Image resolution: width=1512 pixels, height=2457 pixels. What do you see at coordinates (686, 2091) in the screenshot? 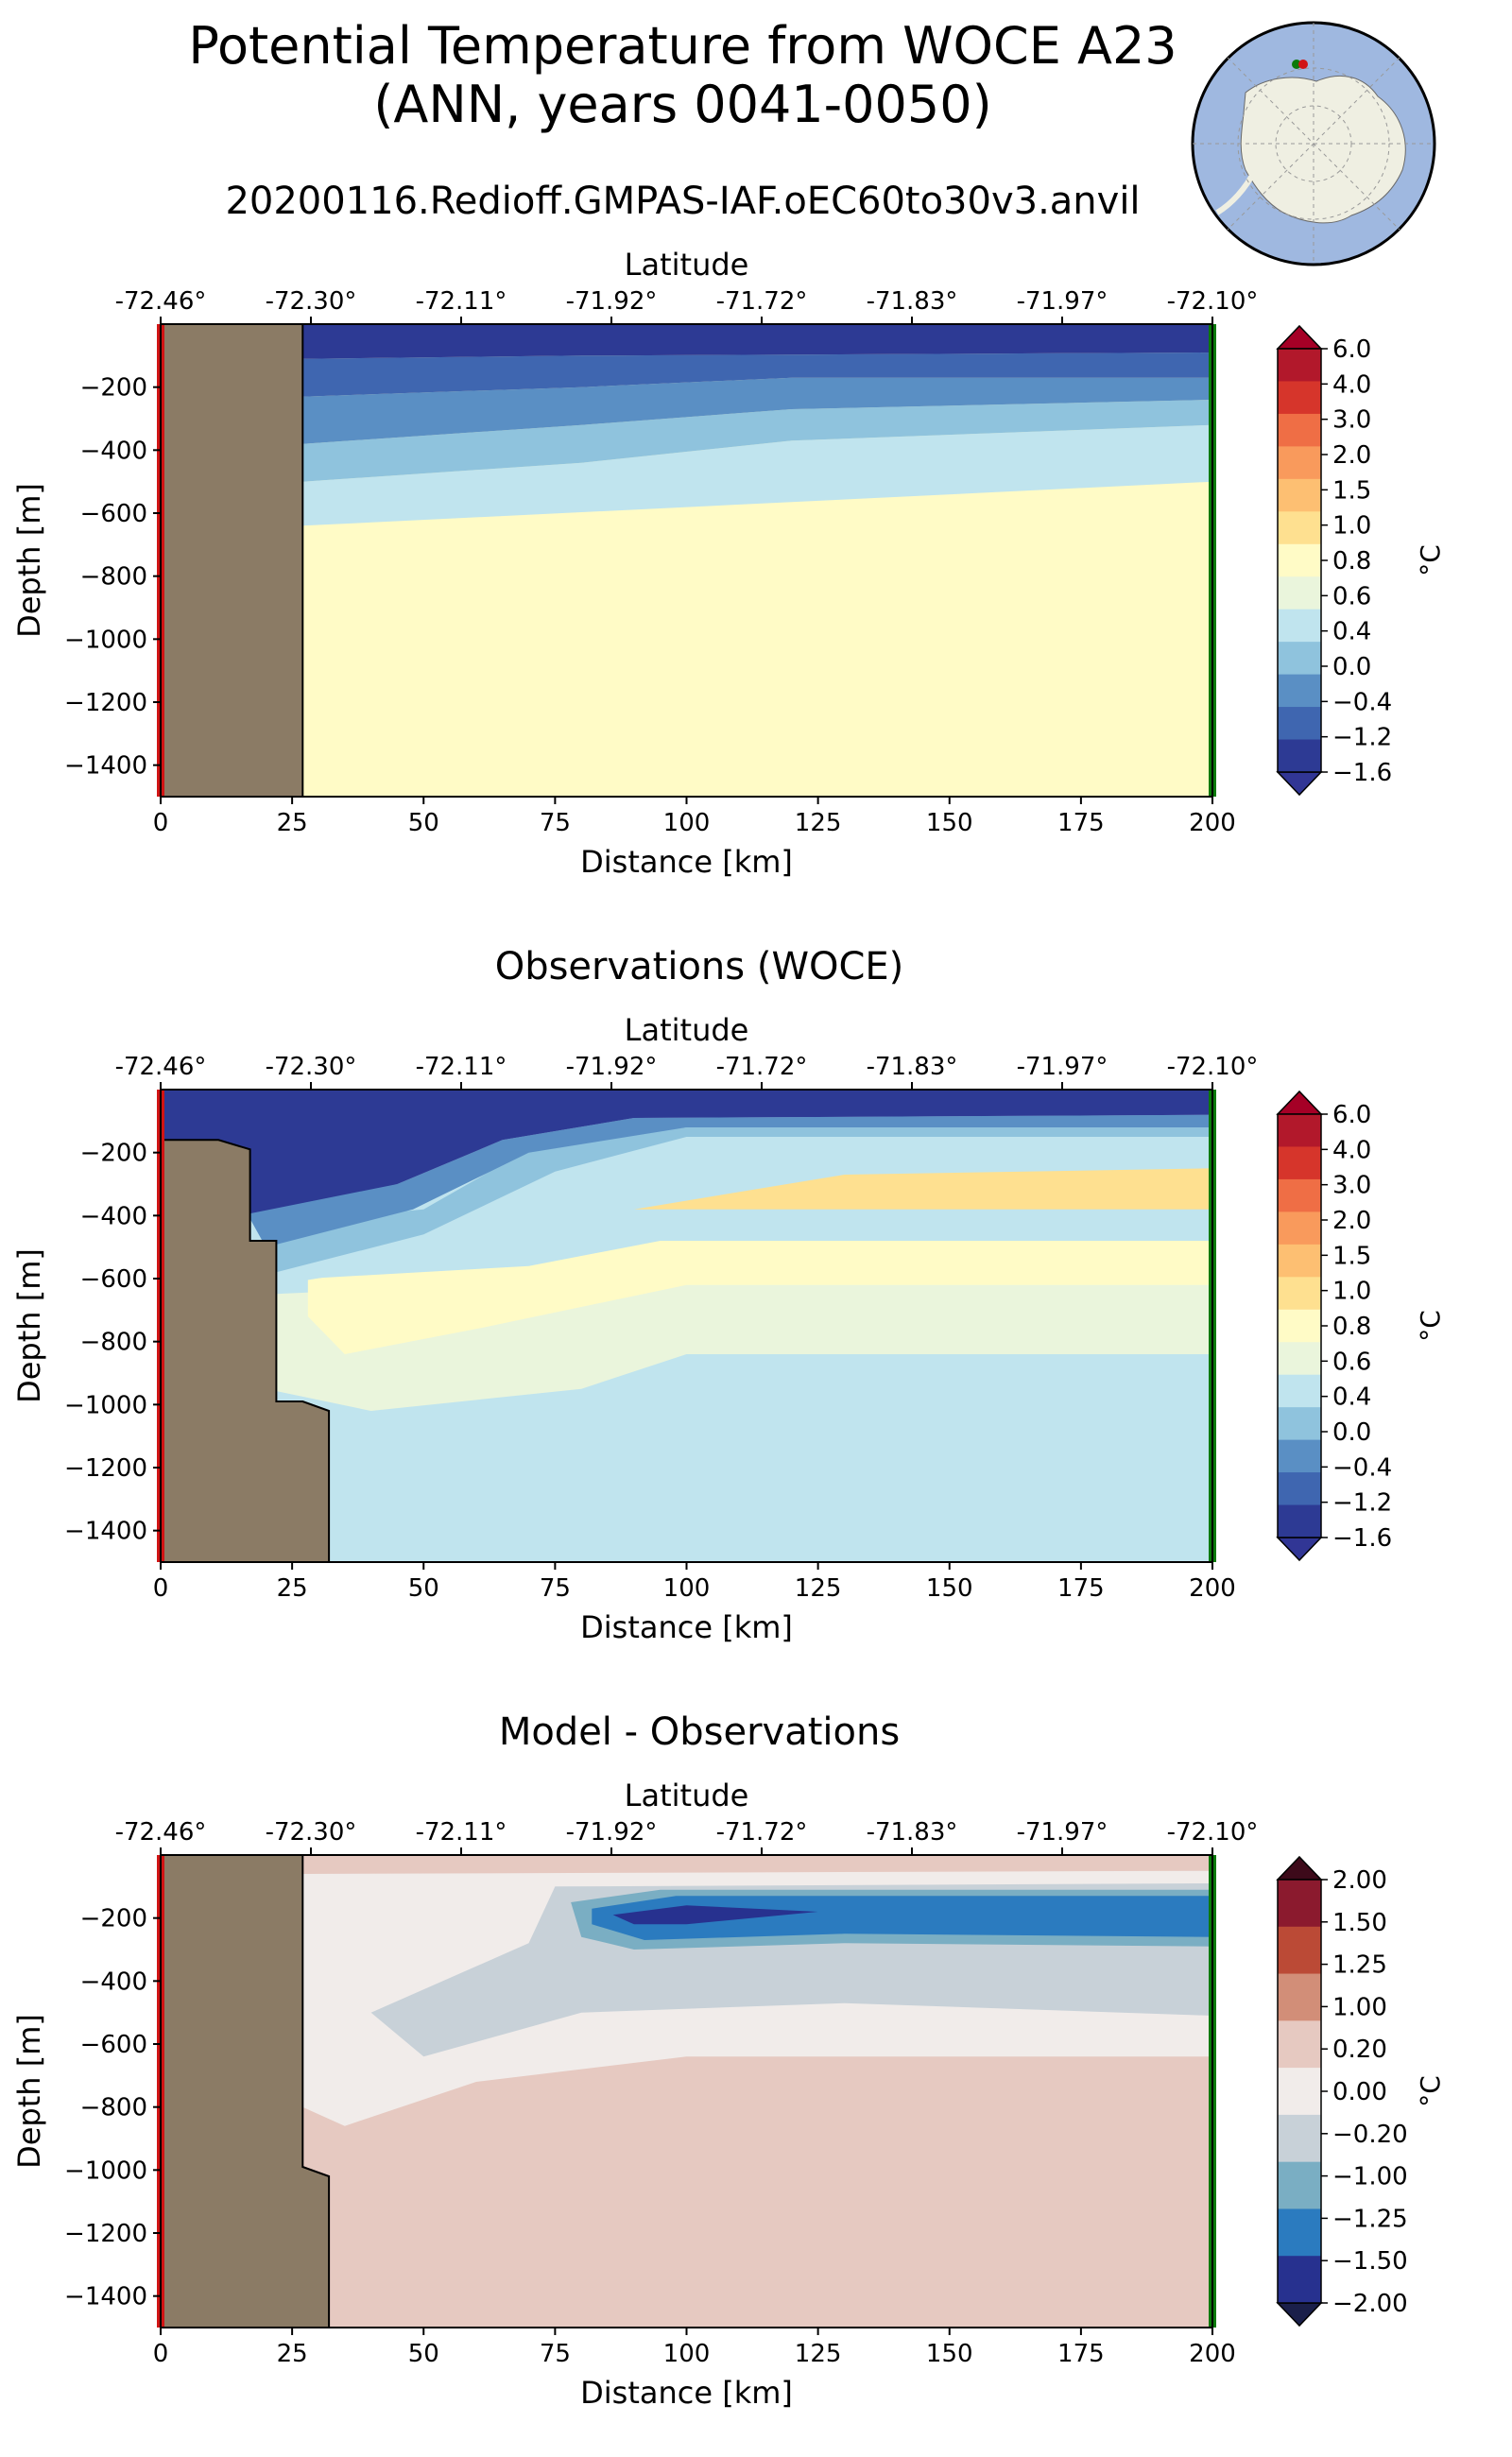
I see `difference-field` at bounding box center [686, 2091].